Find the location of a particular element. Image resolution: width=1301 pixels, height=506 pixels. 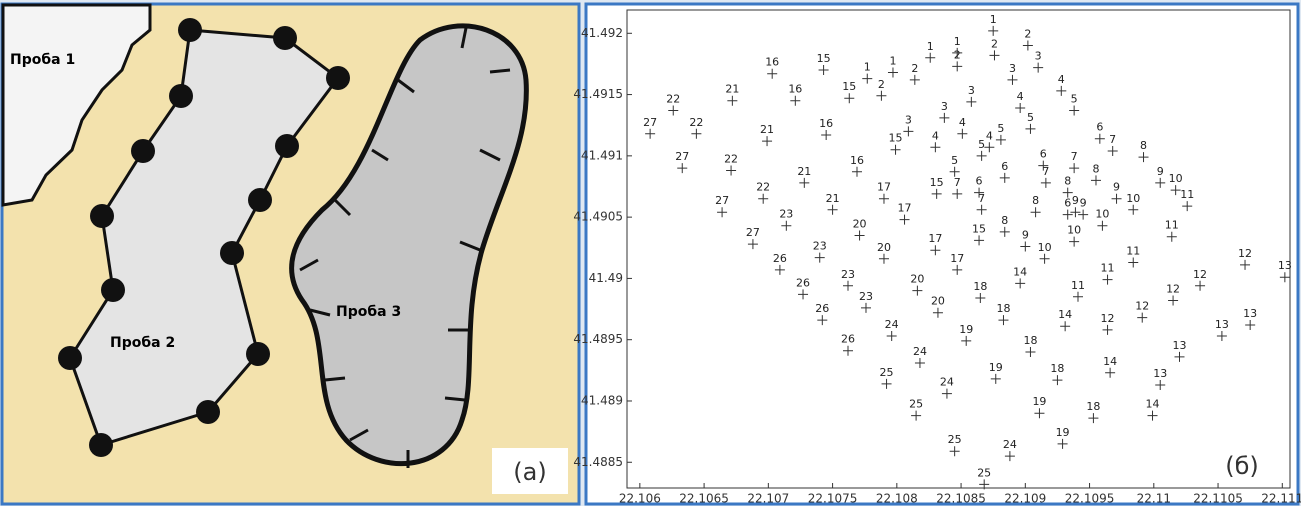

panel-caption: (а) is located at coordinates (529, 472).